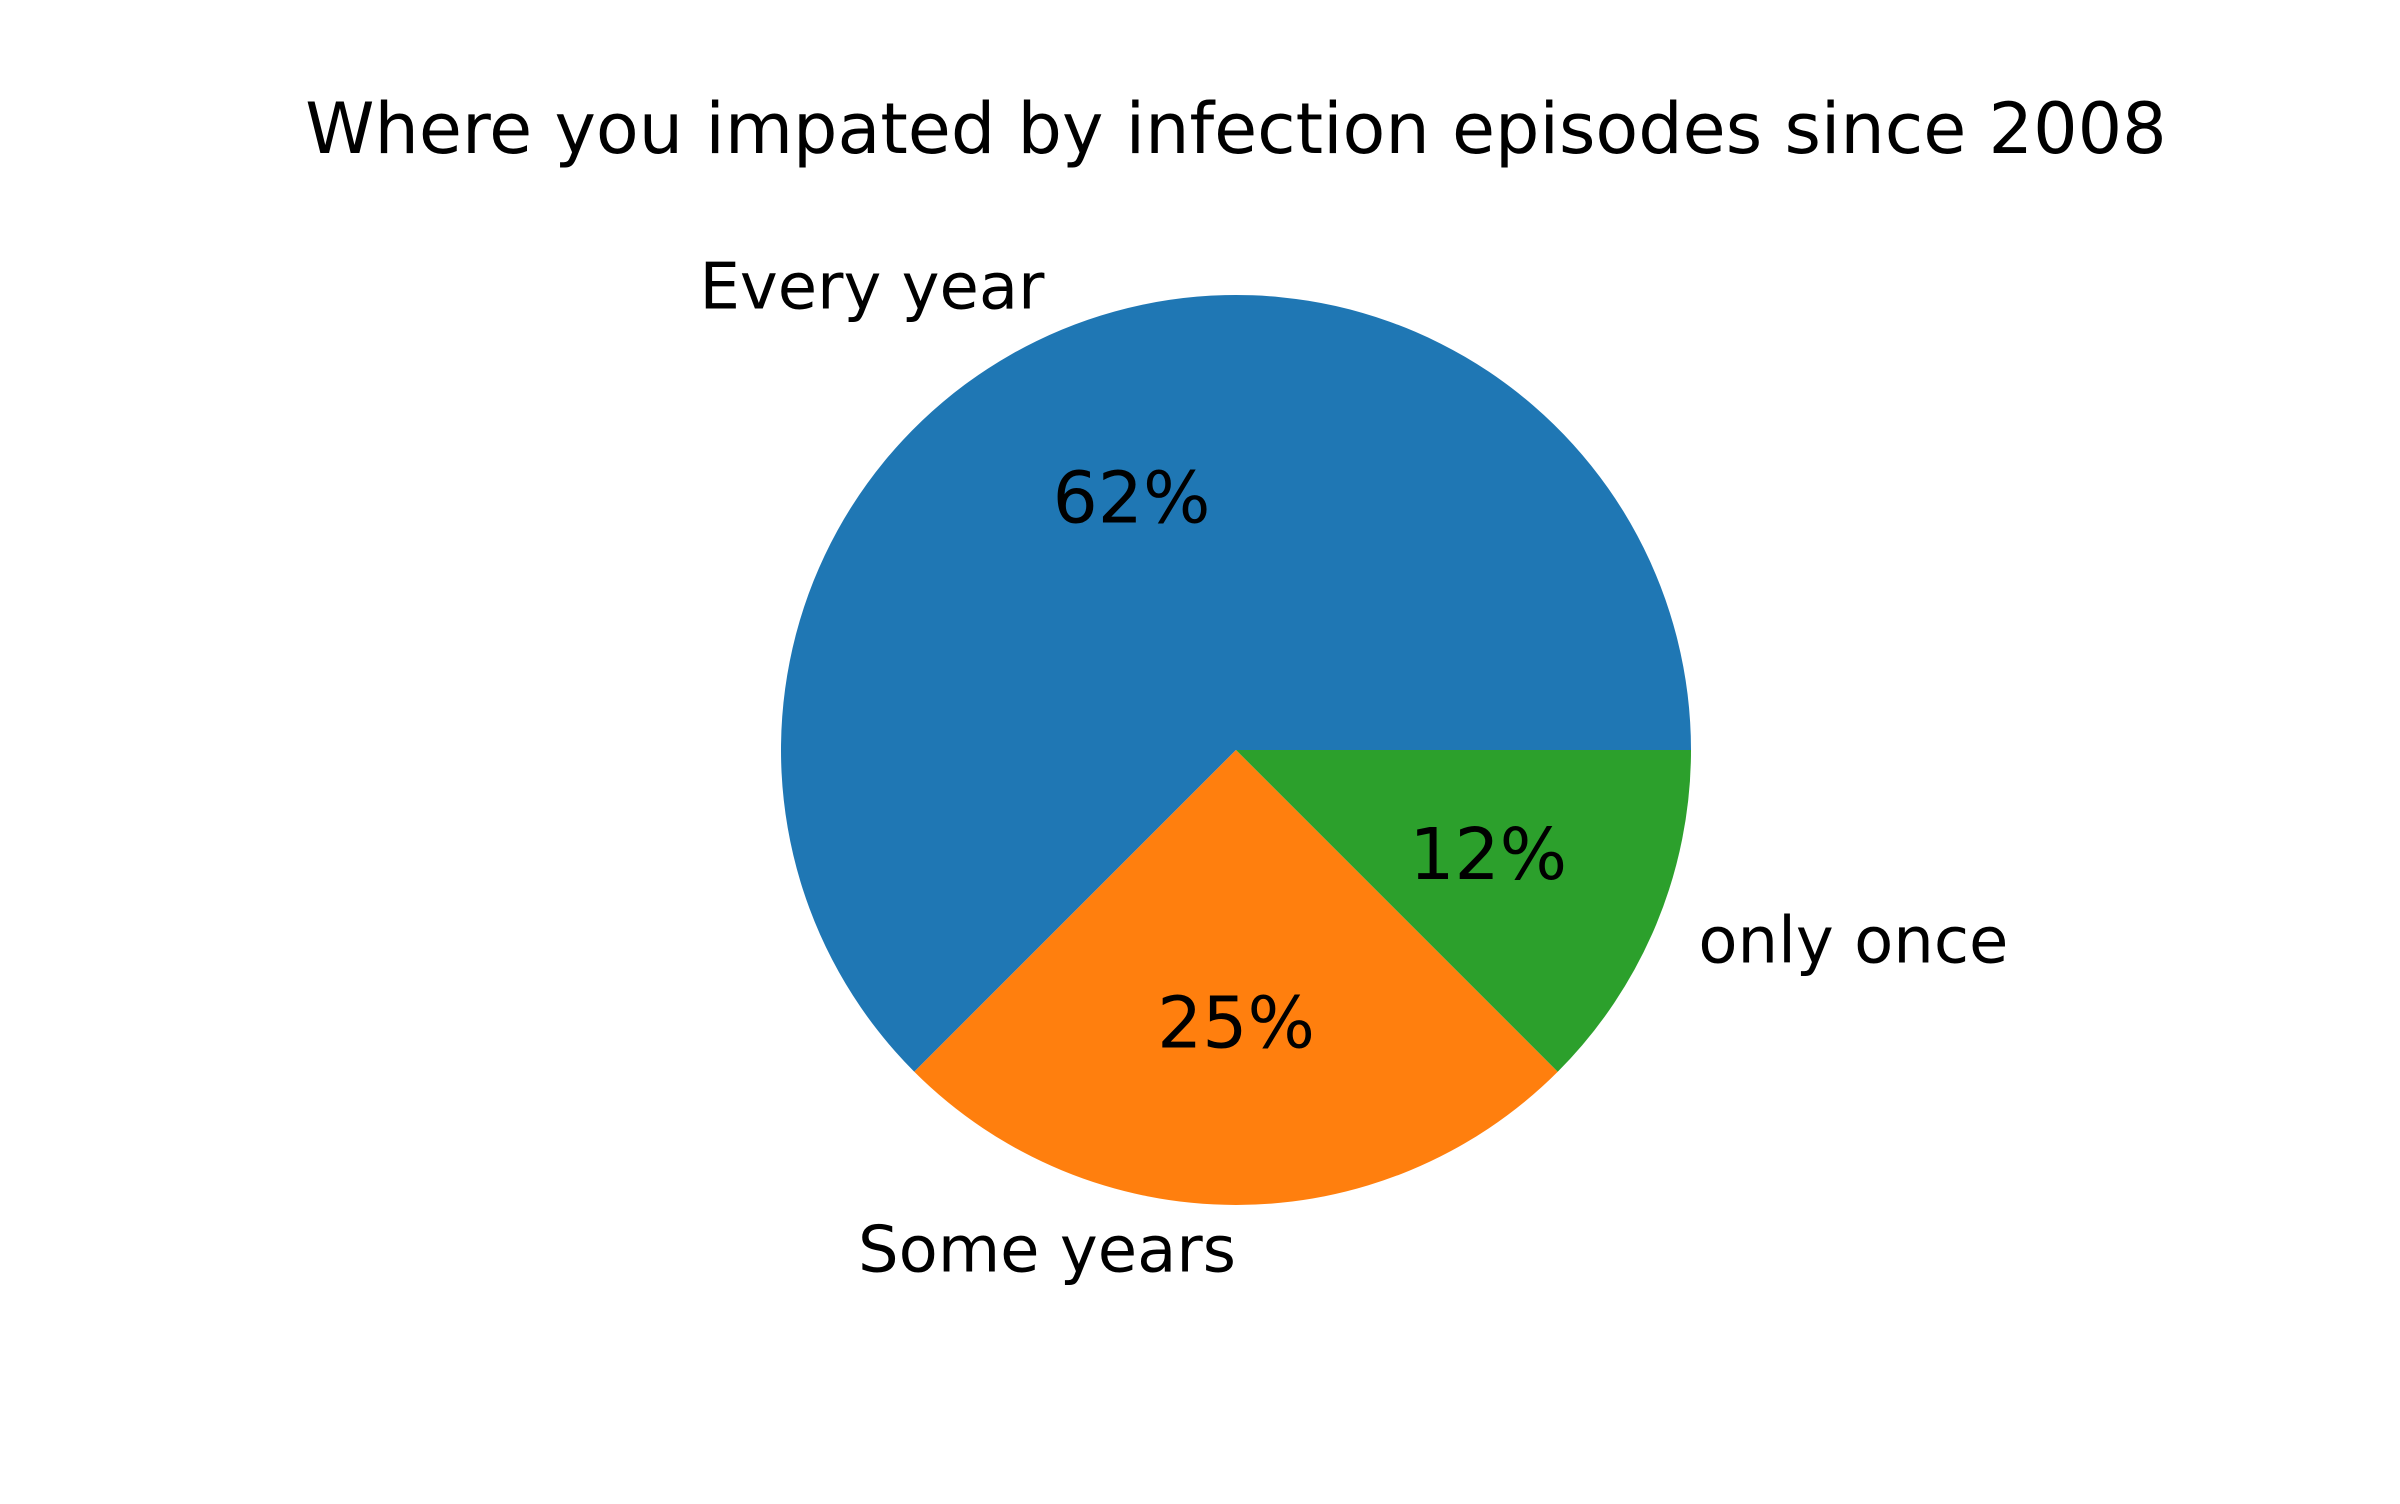 The image size is (2400, 1504). What do you see at coordinates (1132, 497) in the screenshot?
I see `pct-label-every-year: 62%` at bounding box center [1132, 497].